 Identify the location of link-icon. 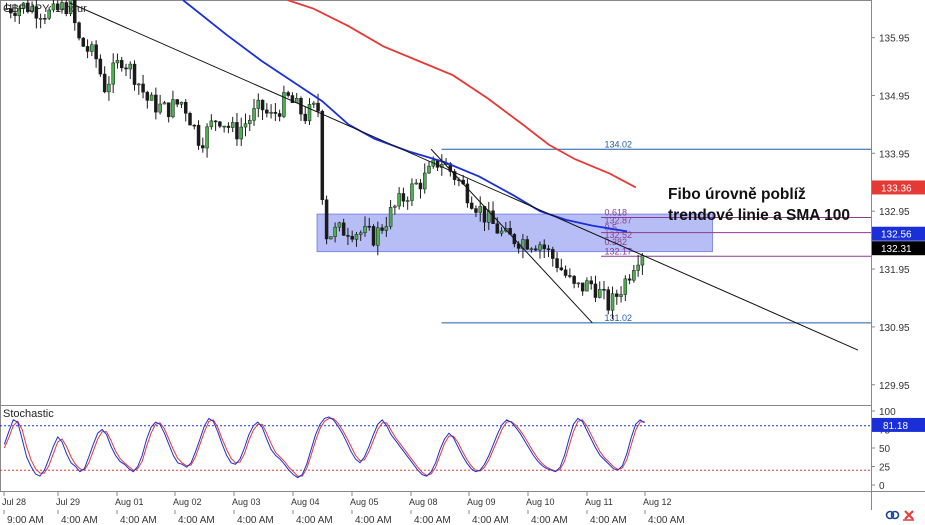
(892, 515).